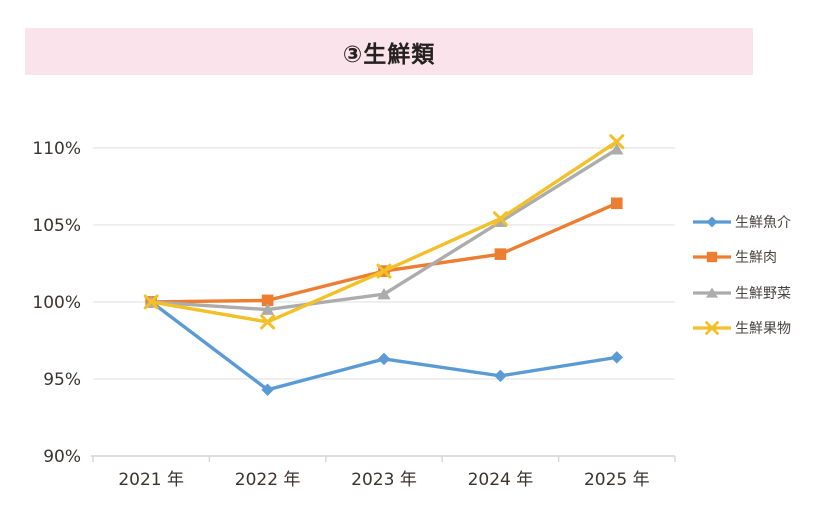 The width and height of the screenshot is (820, 519). What do you see at coordinates (763, 329) in the screenshot?
I see `legend-label: 生鮮果物` at bounding box center [763, 329].